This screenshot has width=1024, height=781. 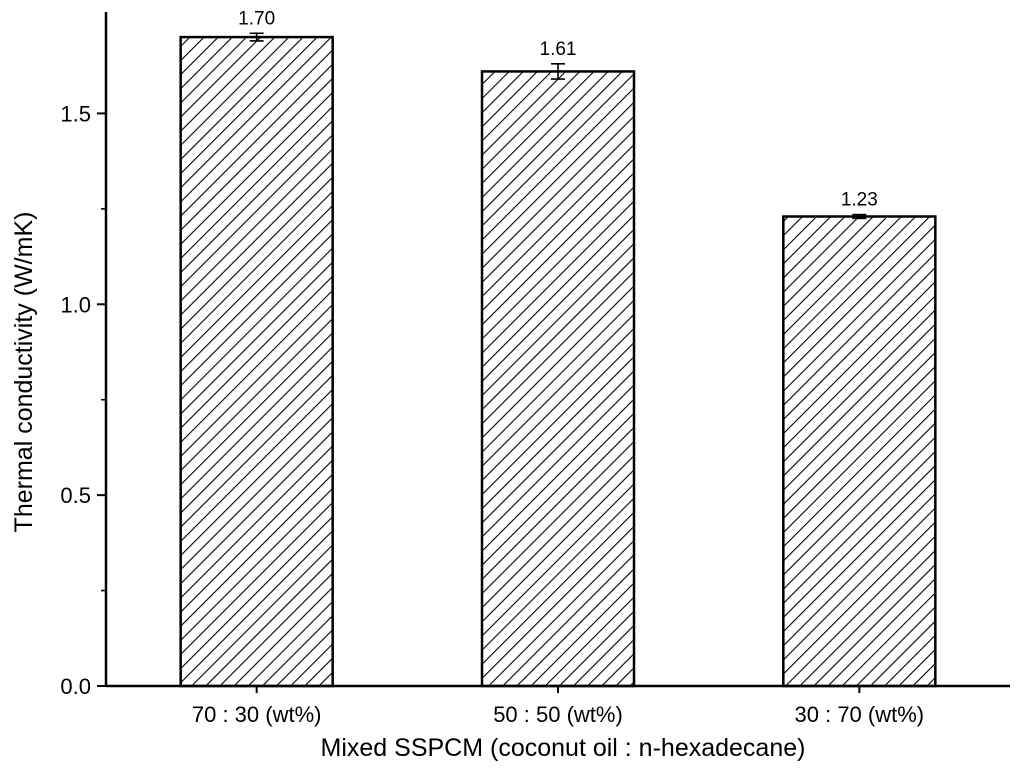 What do you see at coordinates (75, 495) in the screenshot?
I see `y-tick-label-2: 0.5` at bounding box center [75, 495].